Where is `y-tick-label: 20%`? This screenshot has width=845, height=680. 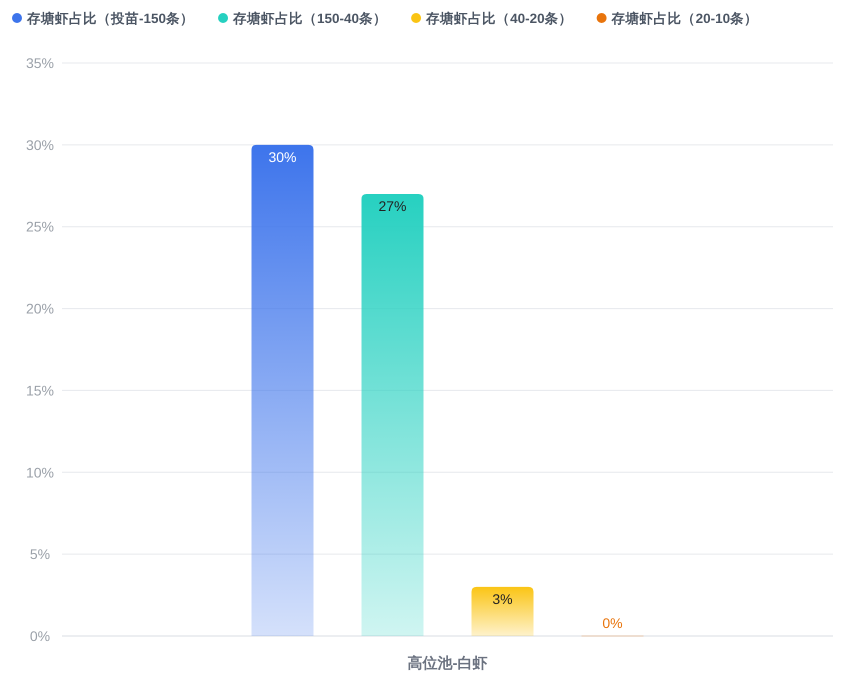 y-tick-label: 20% is located at coordinates (40, 308).